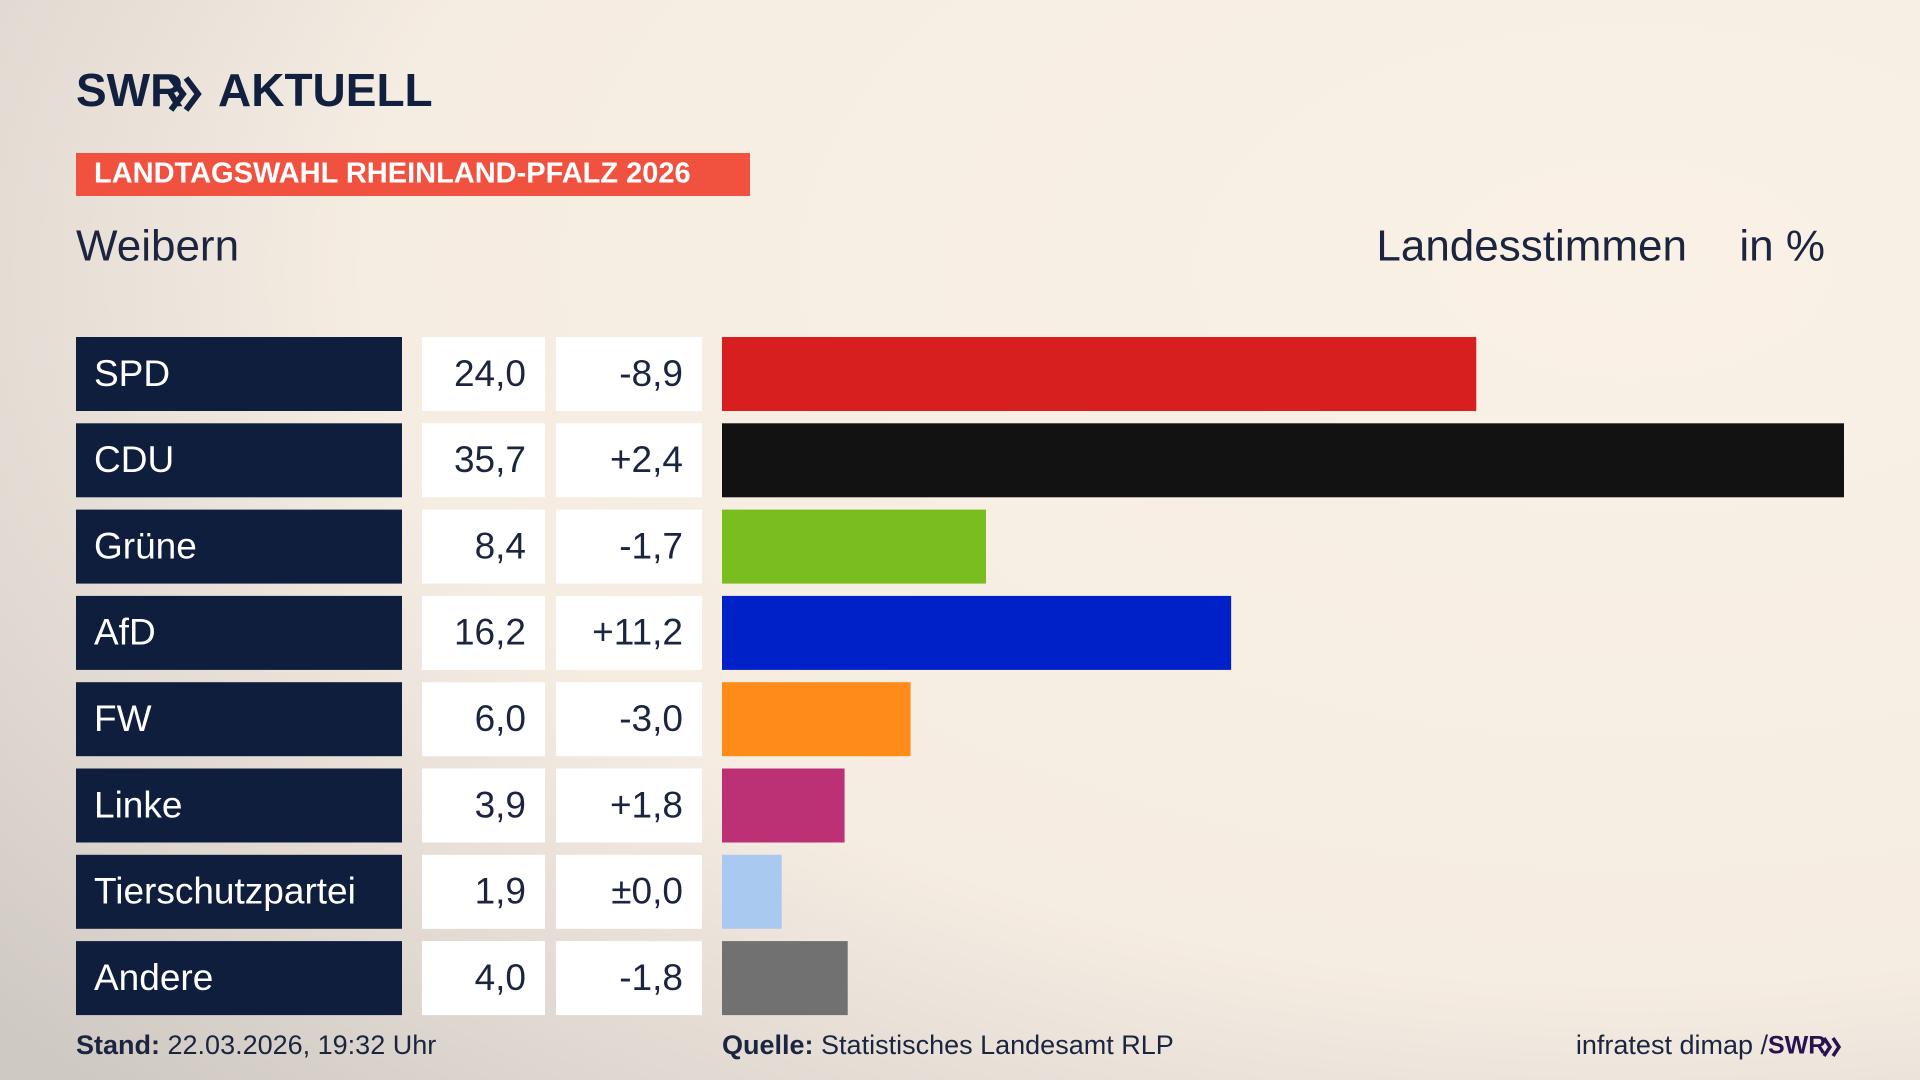 Image resolution: width=1920 pixels, height=1080 pixels. Describe the element at coordinates (325, 90) in the screenshot. I see `logo-title: AKTUELL` at that location.